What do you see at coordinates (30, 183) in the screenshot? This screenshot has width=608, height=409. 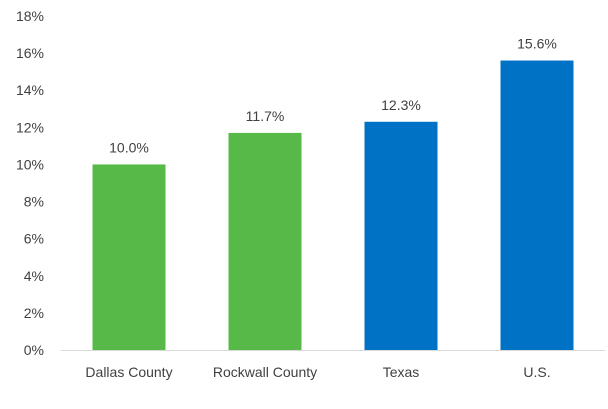 I see `y-axis-tick-labels: 0% 2% 4% 6% 8% 10% 12% 14% 16% 18%` at bounding box center [30, 183].